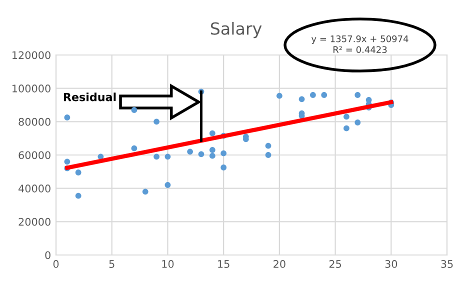  What do you see at coordinates (34, 122) in the screenshot?
I see `y-tick-label: 80000` at bounding box center [34, 122].